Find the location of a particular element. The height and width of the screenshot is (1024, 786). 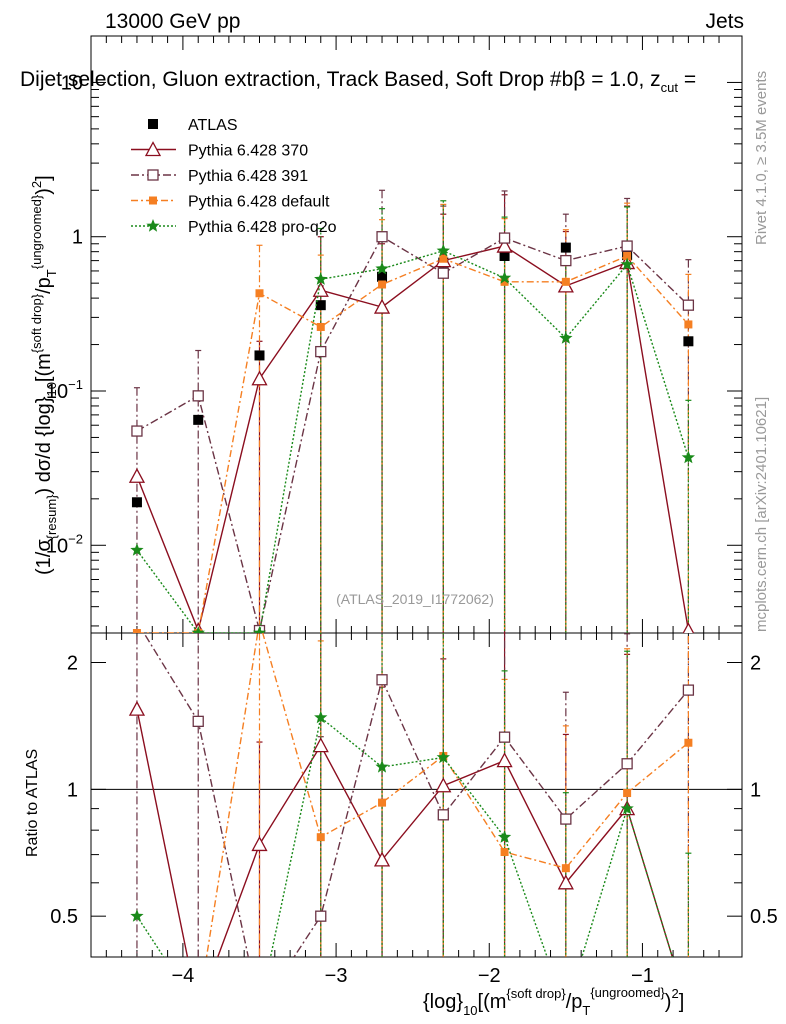

y-tick-label: 1 is located at coordinates (77, 238).